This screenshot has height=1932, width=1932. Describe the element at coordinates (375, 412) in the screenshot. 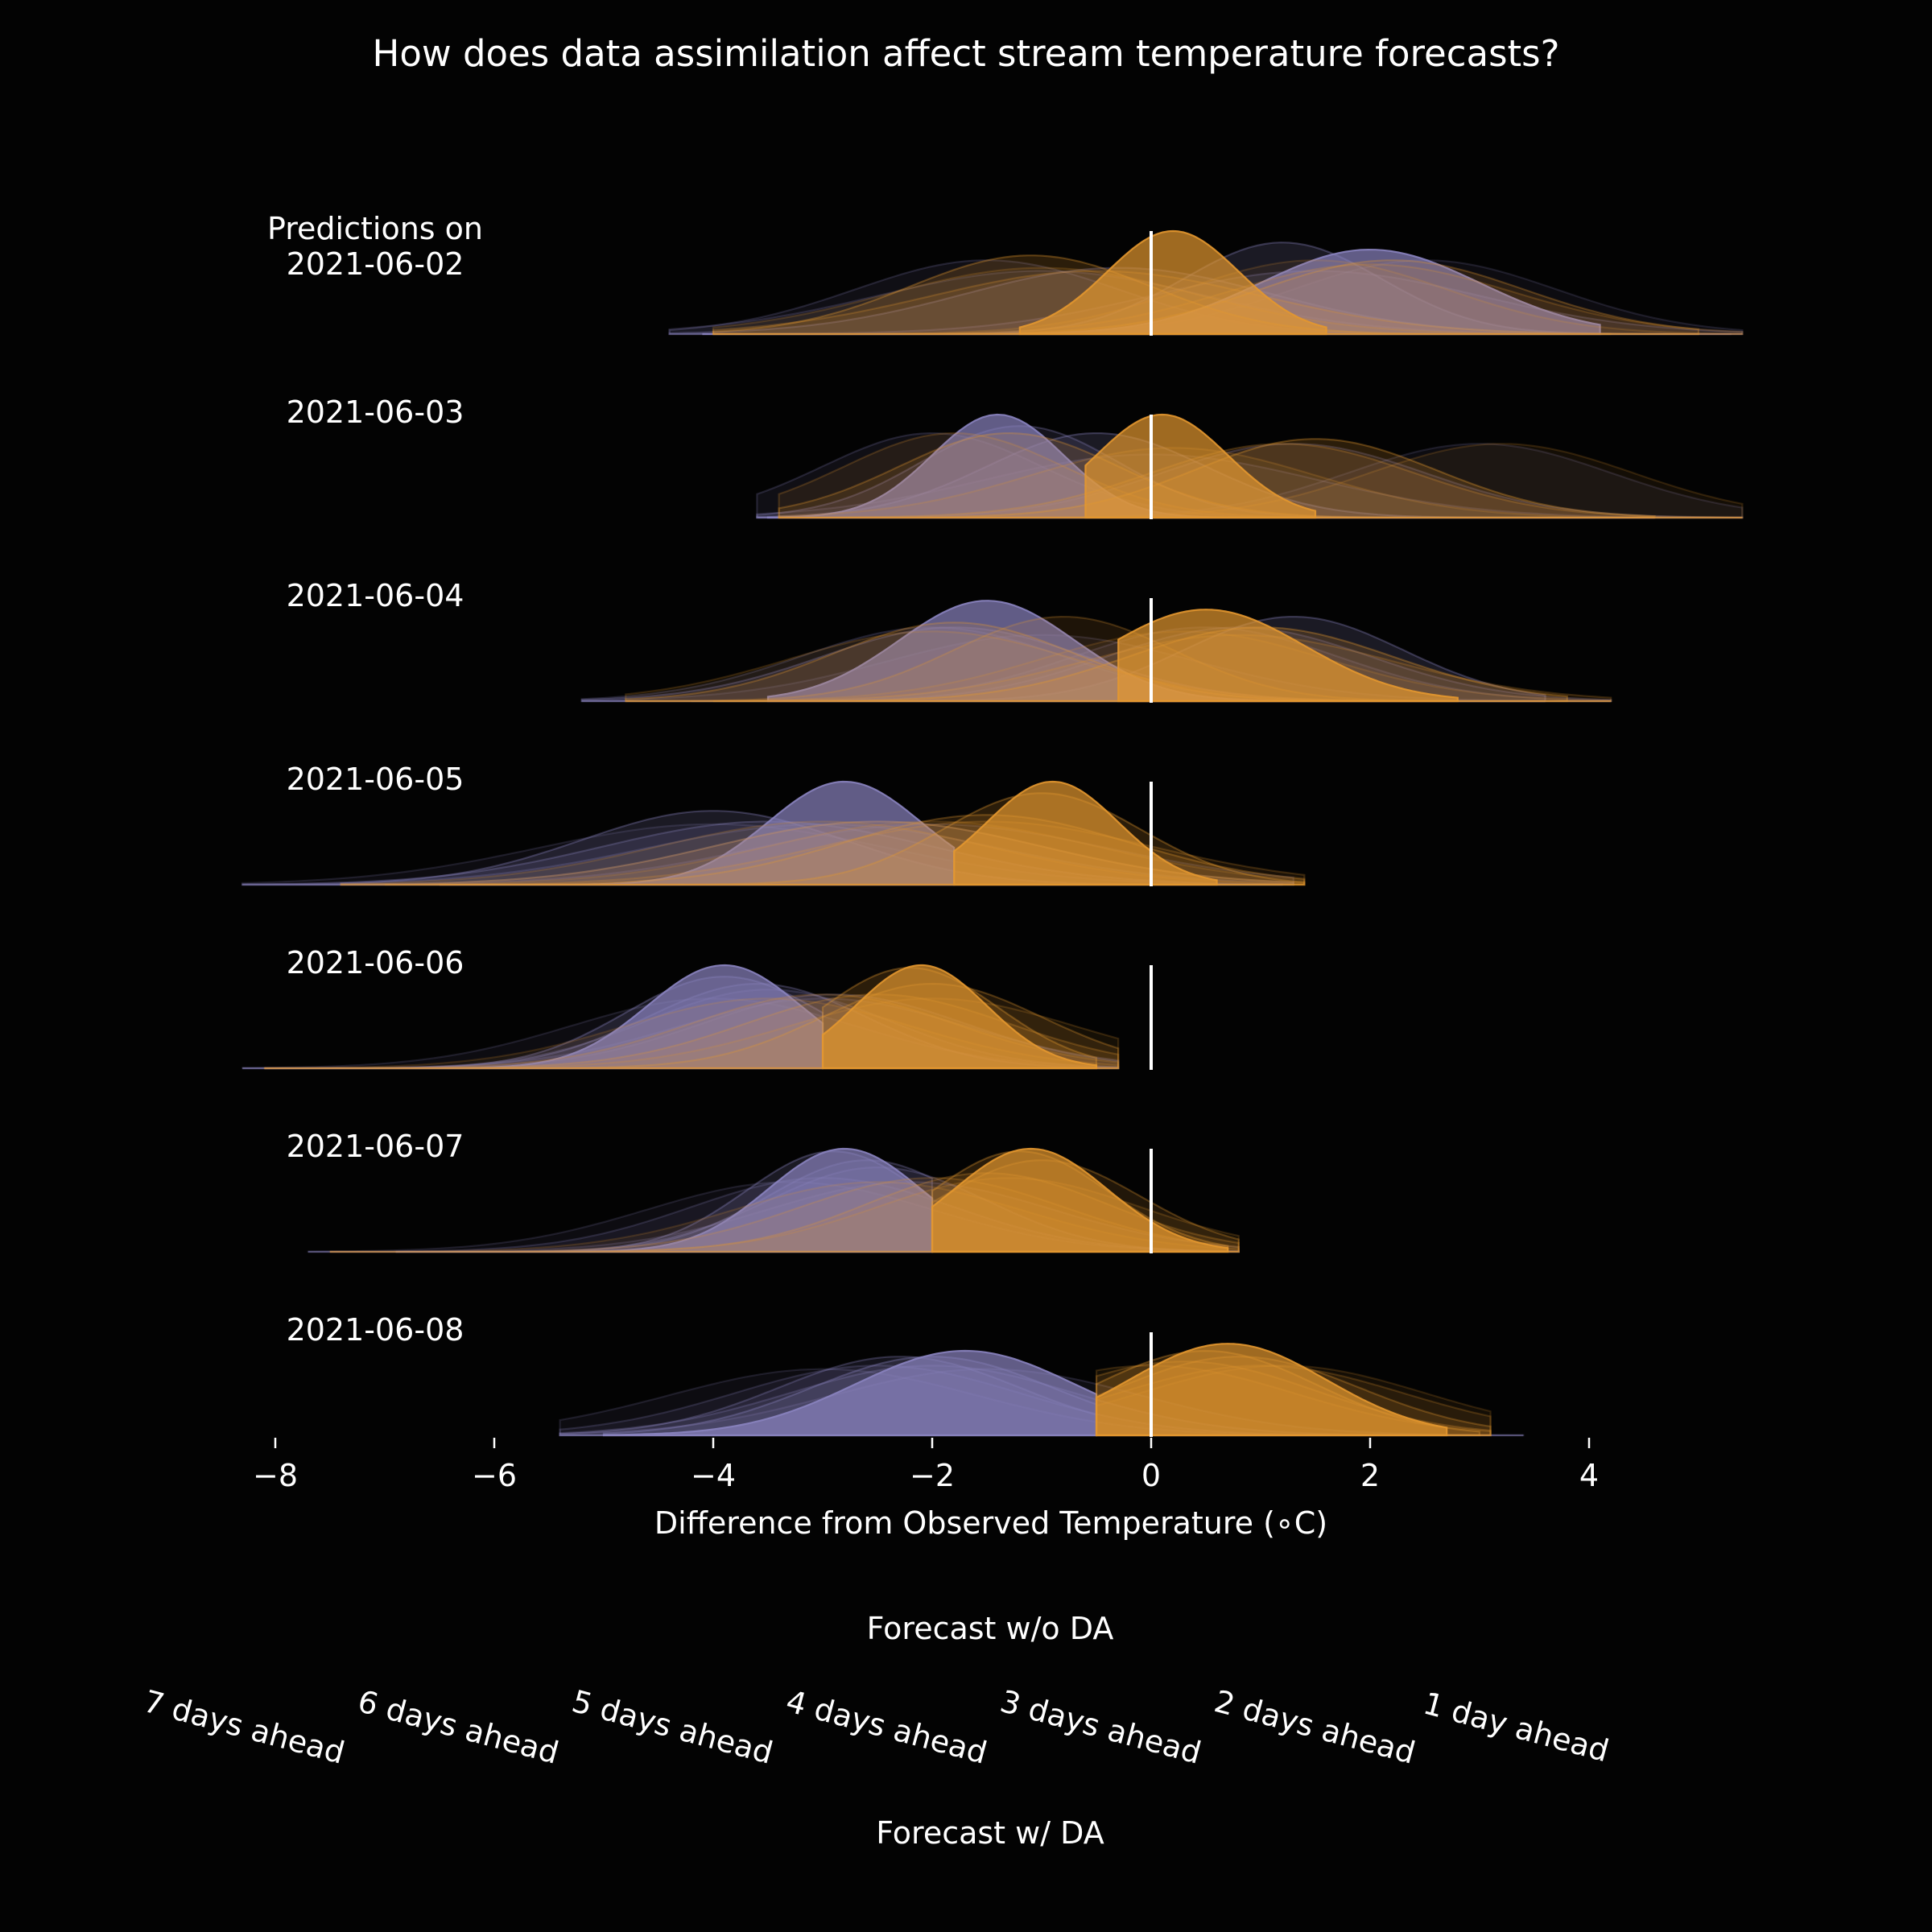

I see `row-label: 2021-06-03` at that location.